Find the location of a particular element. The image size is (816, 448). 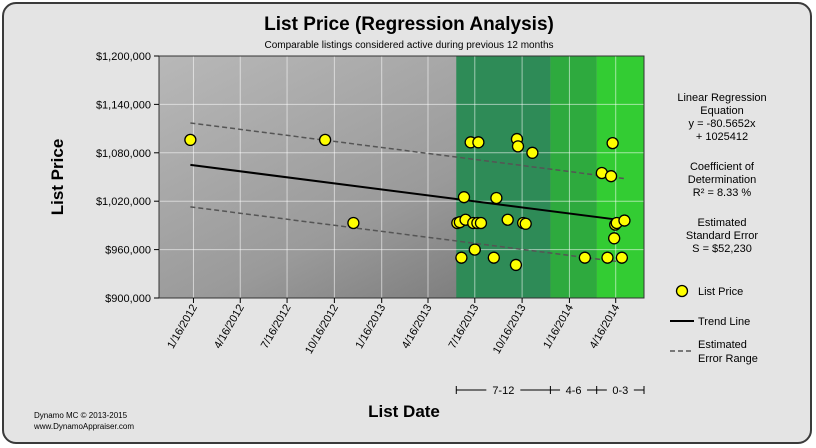

coefficient-line-3: R² = 8.33 % is located at coordinates (722, 193).